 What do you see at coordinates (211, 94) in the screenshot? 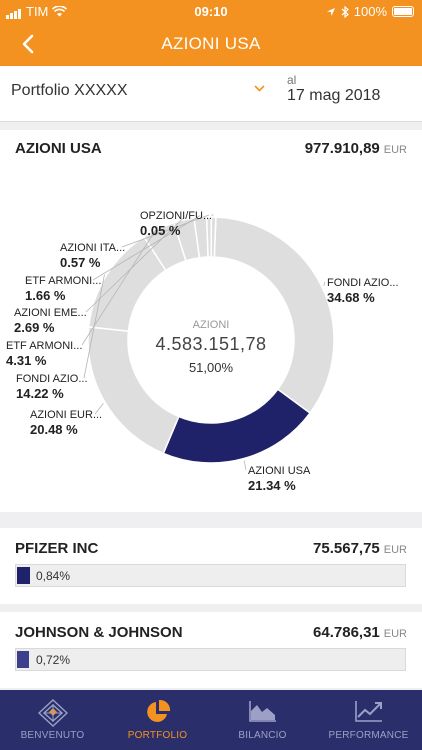
I see `portfolio-selector: Portfolio XXXXX al 17 mag 2018` at bounding box center [211, 94].